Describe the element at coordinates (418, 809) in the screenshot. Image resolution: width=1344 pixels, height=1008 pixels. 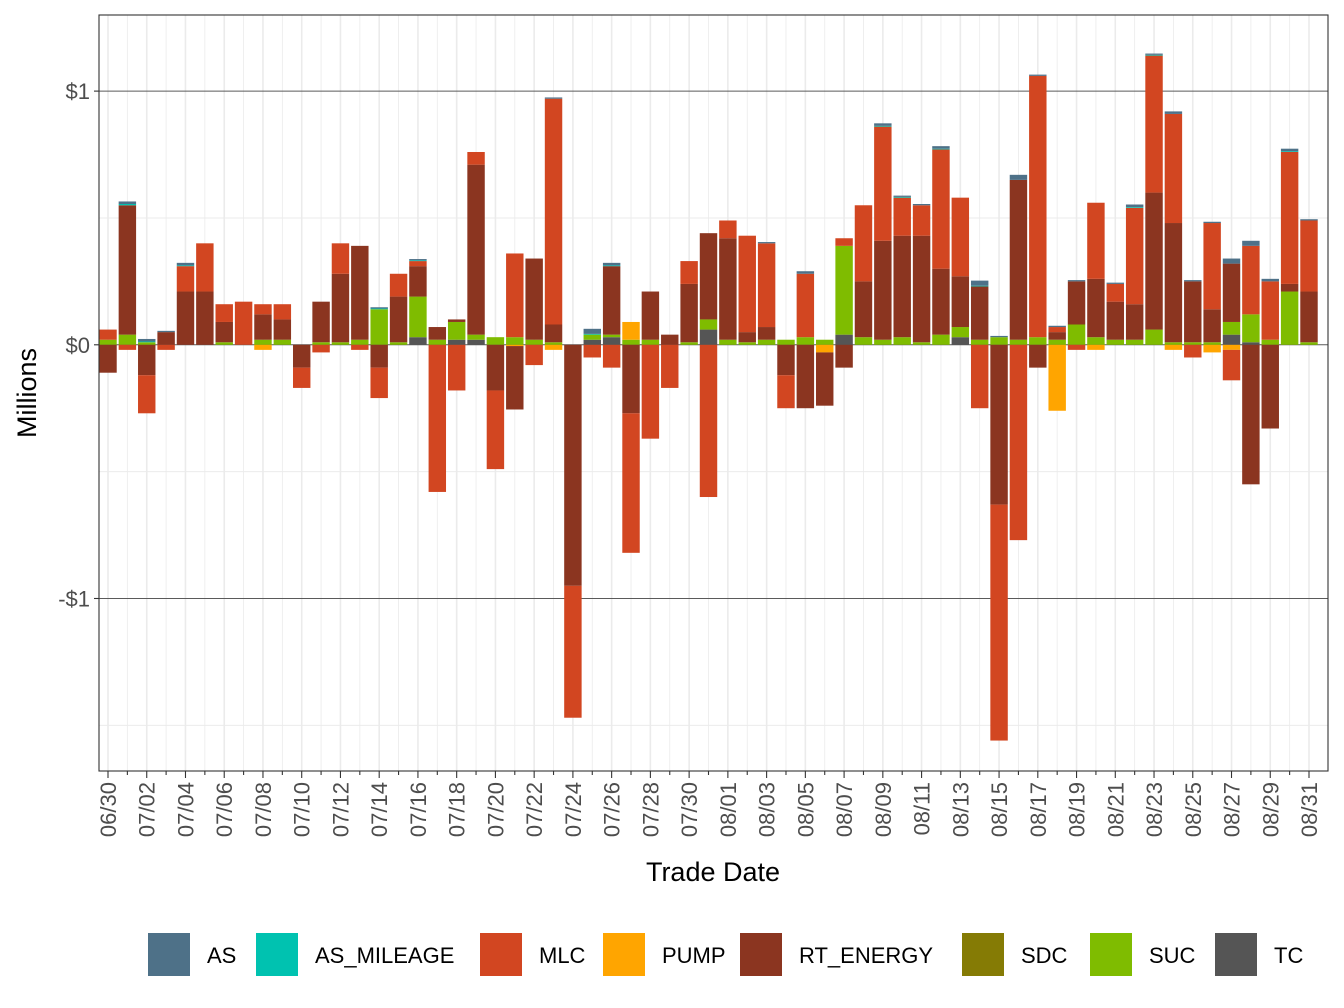
I see `x-tick-label: 07/16` at that location.